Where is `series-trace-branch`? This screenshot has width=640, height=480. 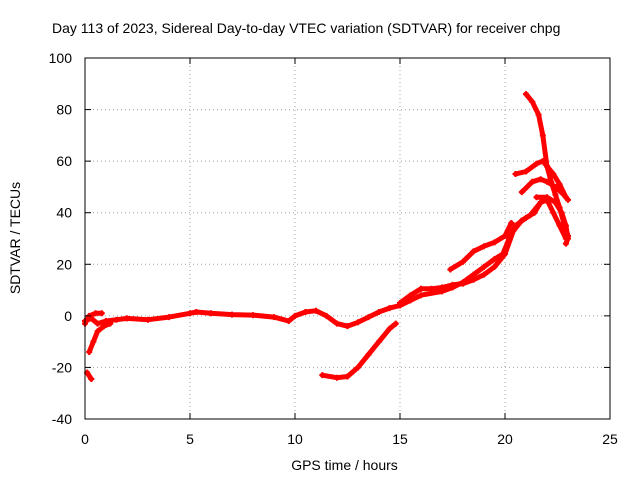
series-trace-branch is located at coordinates (481, 246).